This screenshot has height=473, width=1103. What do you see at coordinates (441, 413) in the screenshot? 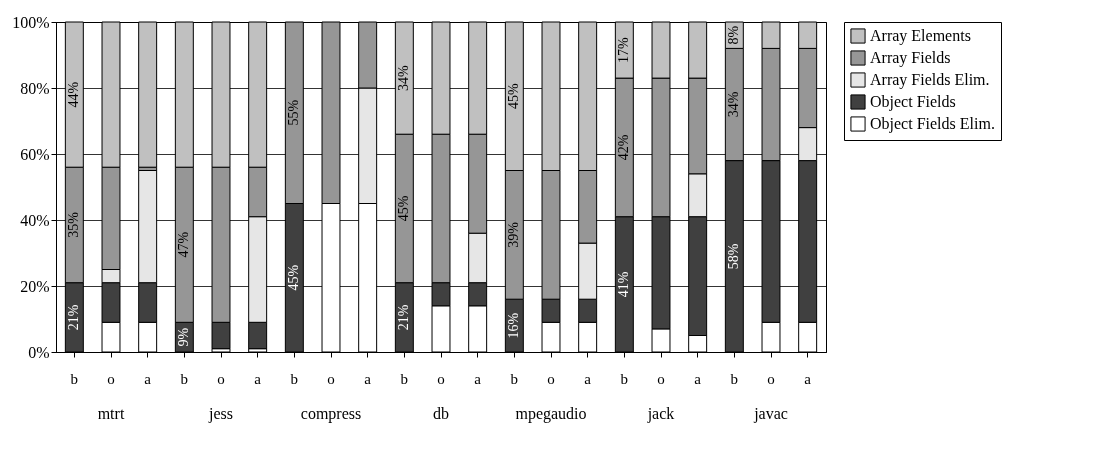
I see `text: db` at bounding box center [441, 413].